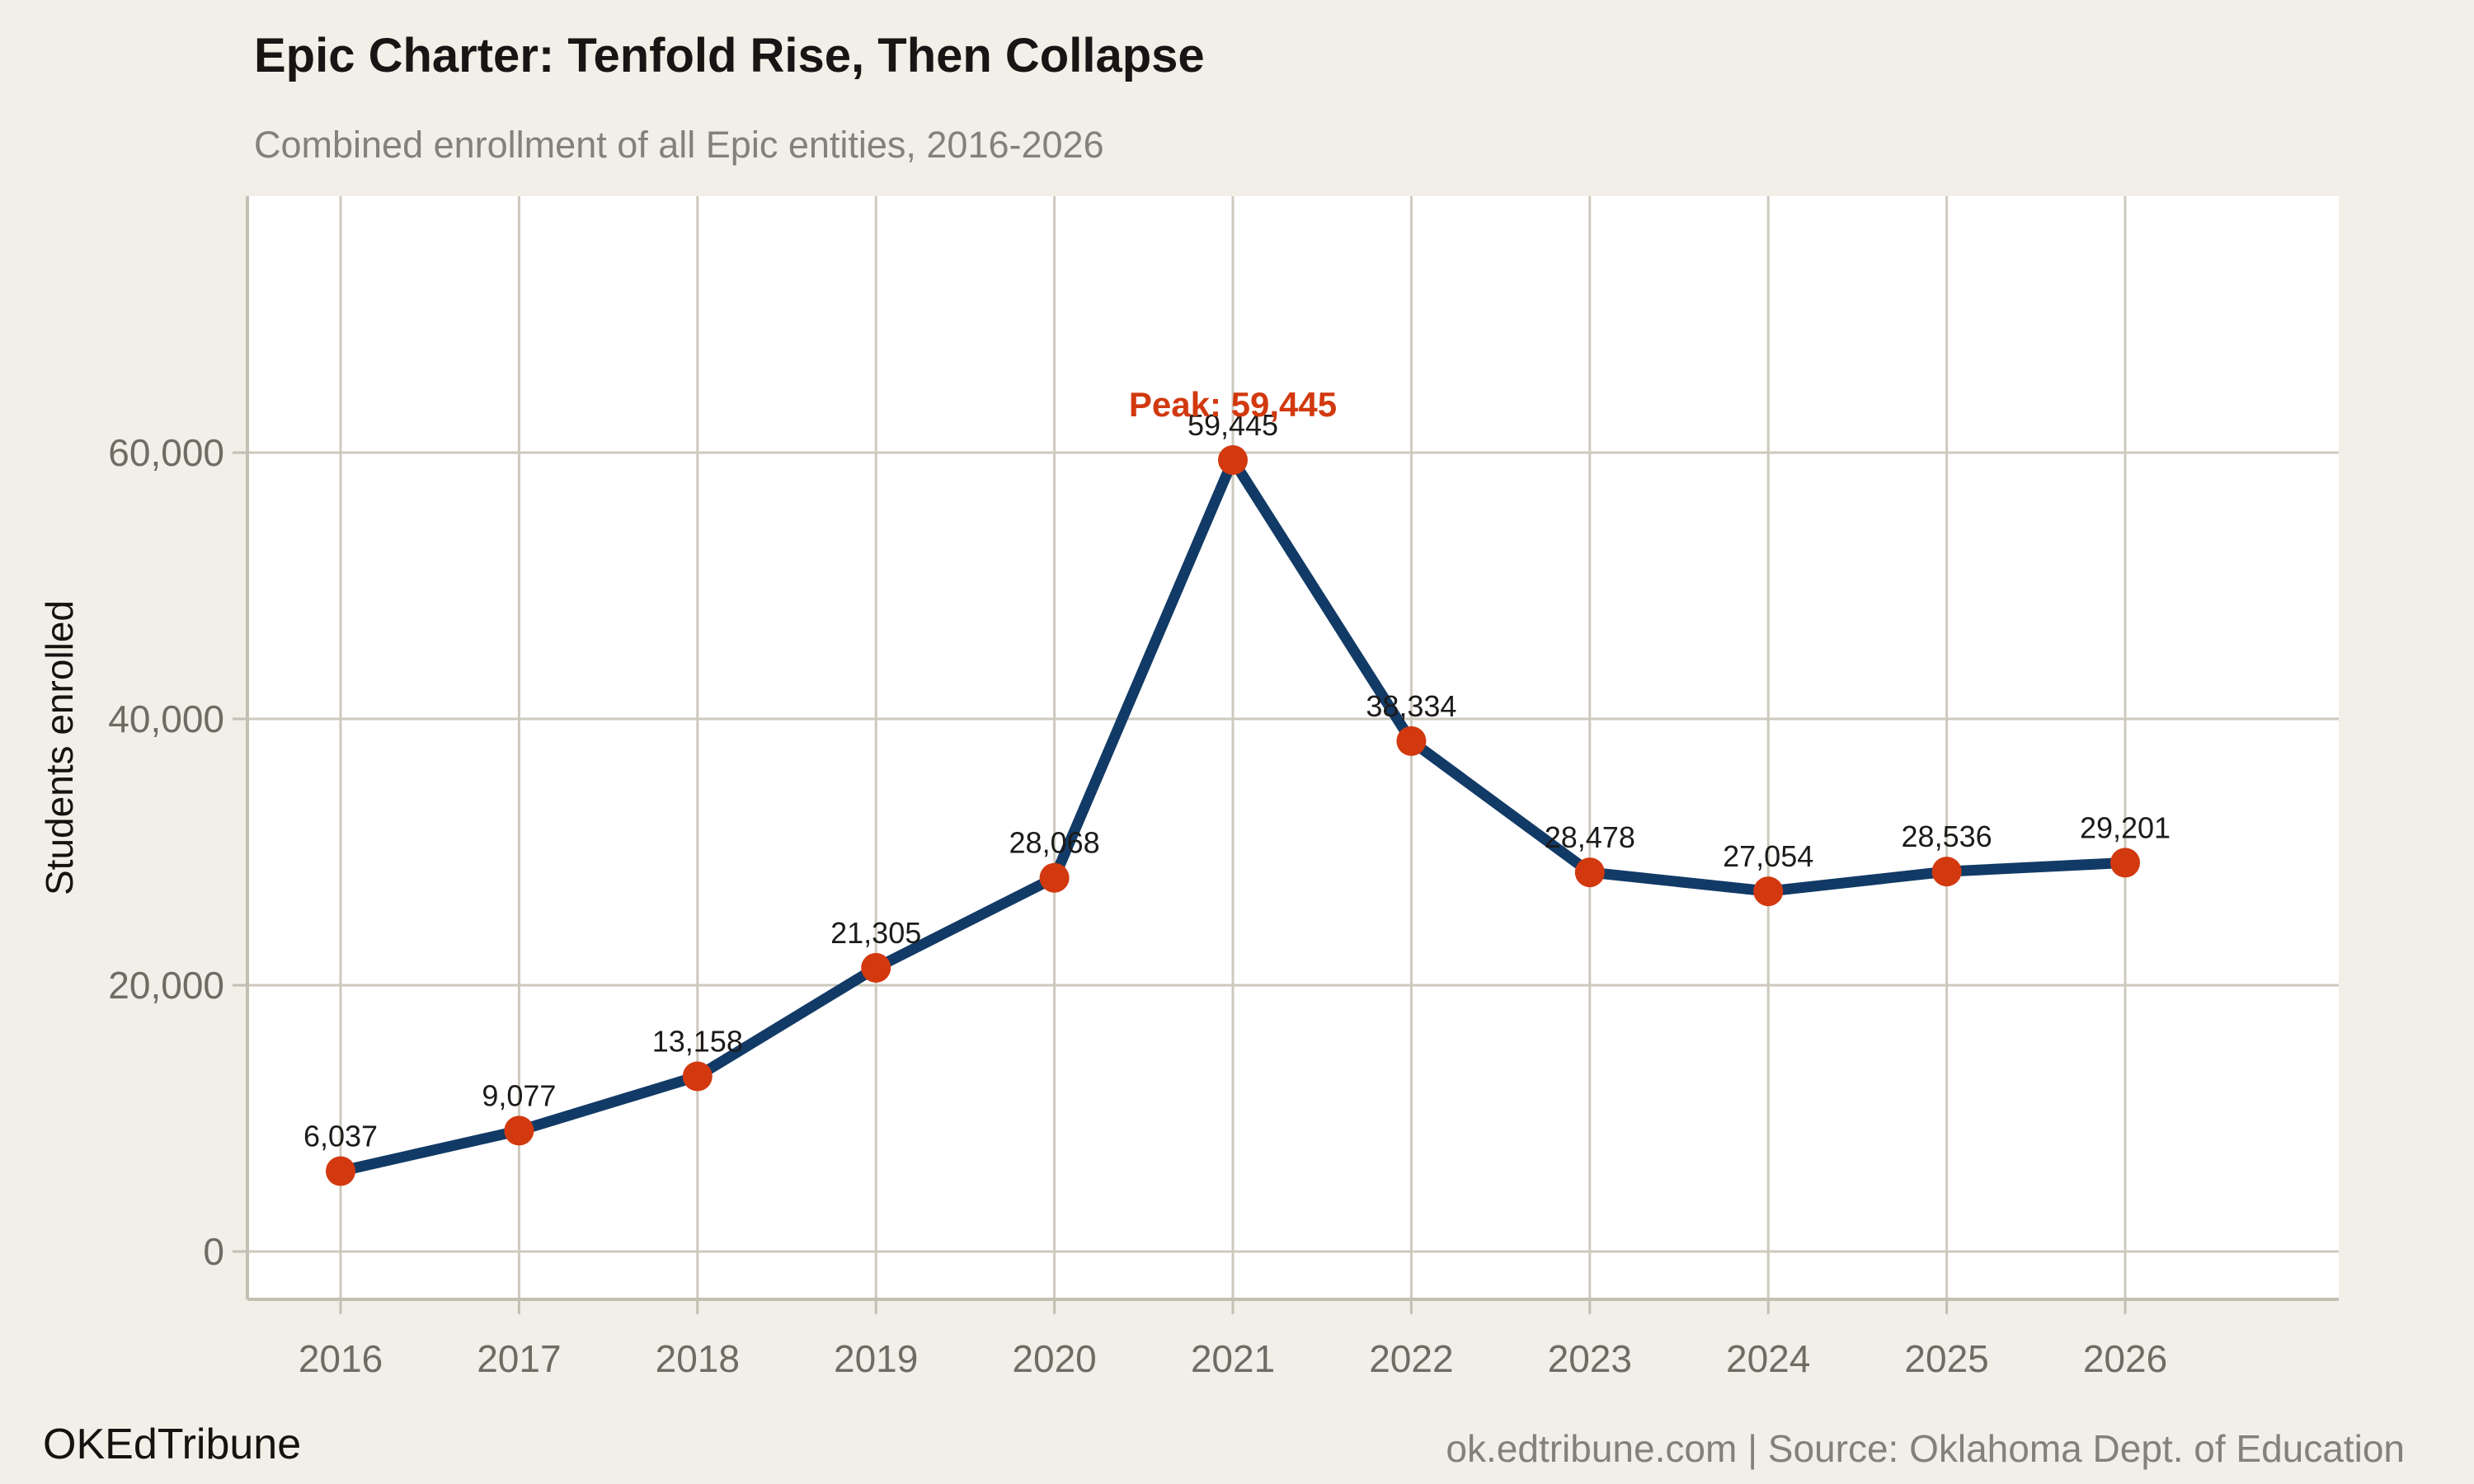 The width and height of the screenshot is (2474, 1484). I want to click on x-tick-label: 2017, so click(519, 1358).